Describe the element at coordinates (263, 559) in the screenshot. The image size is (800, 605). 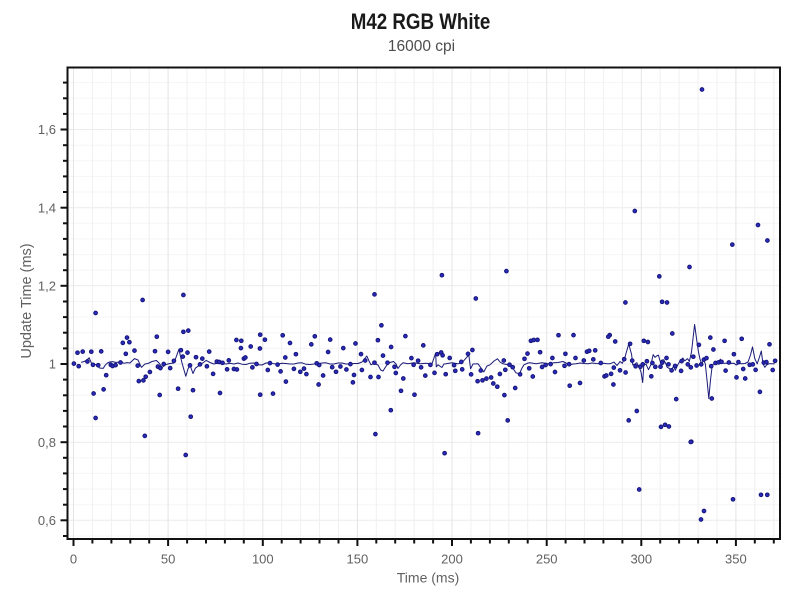
I see `svg-text: 100` at that location.